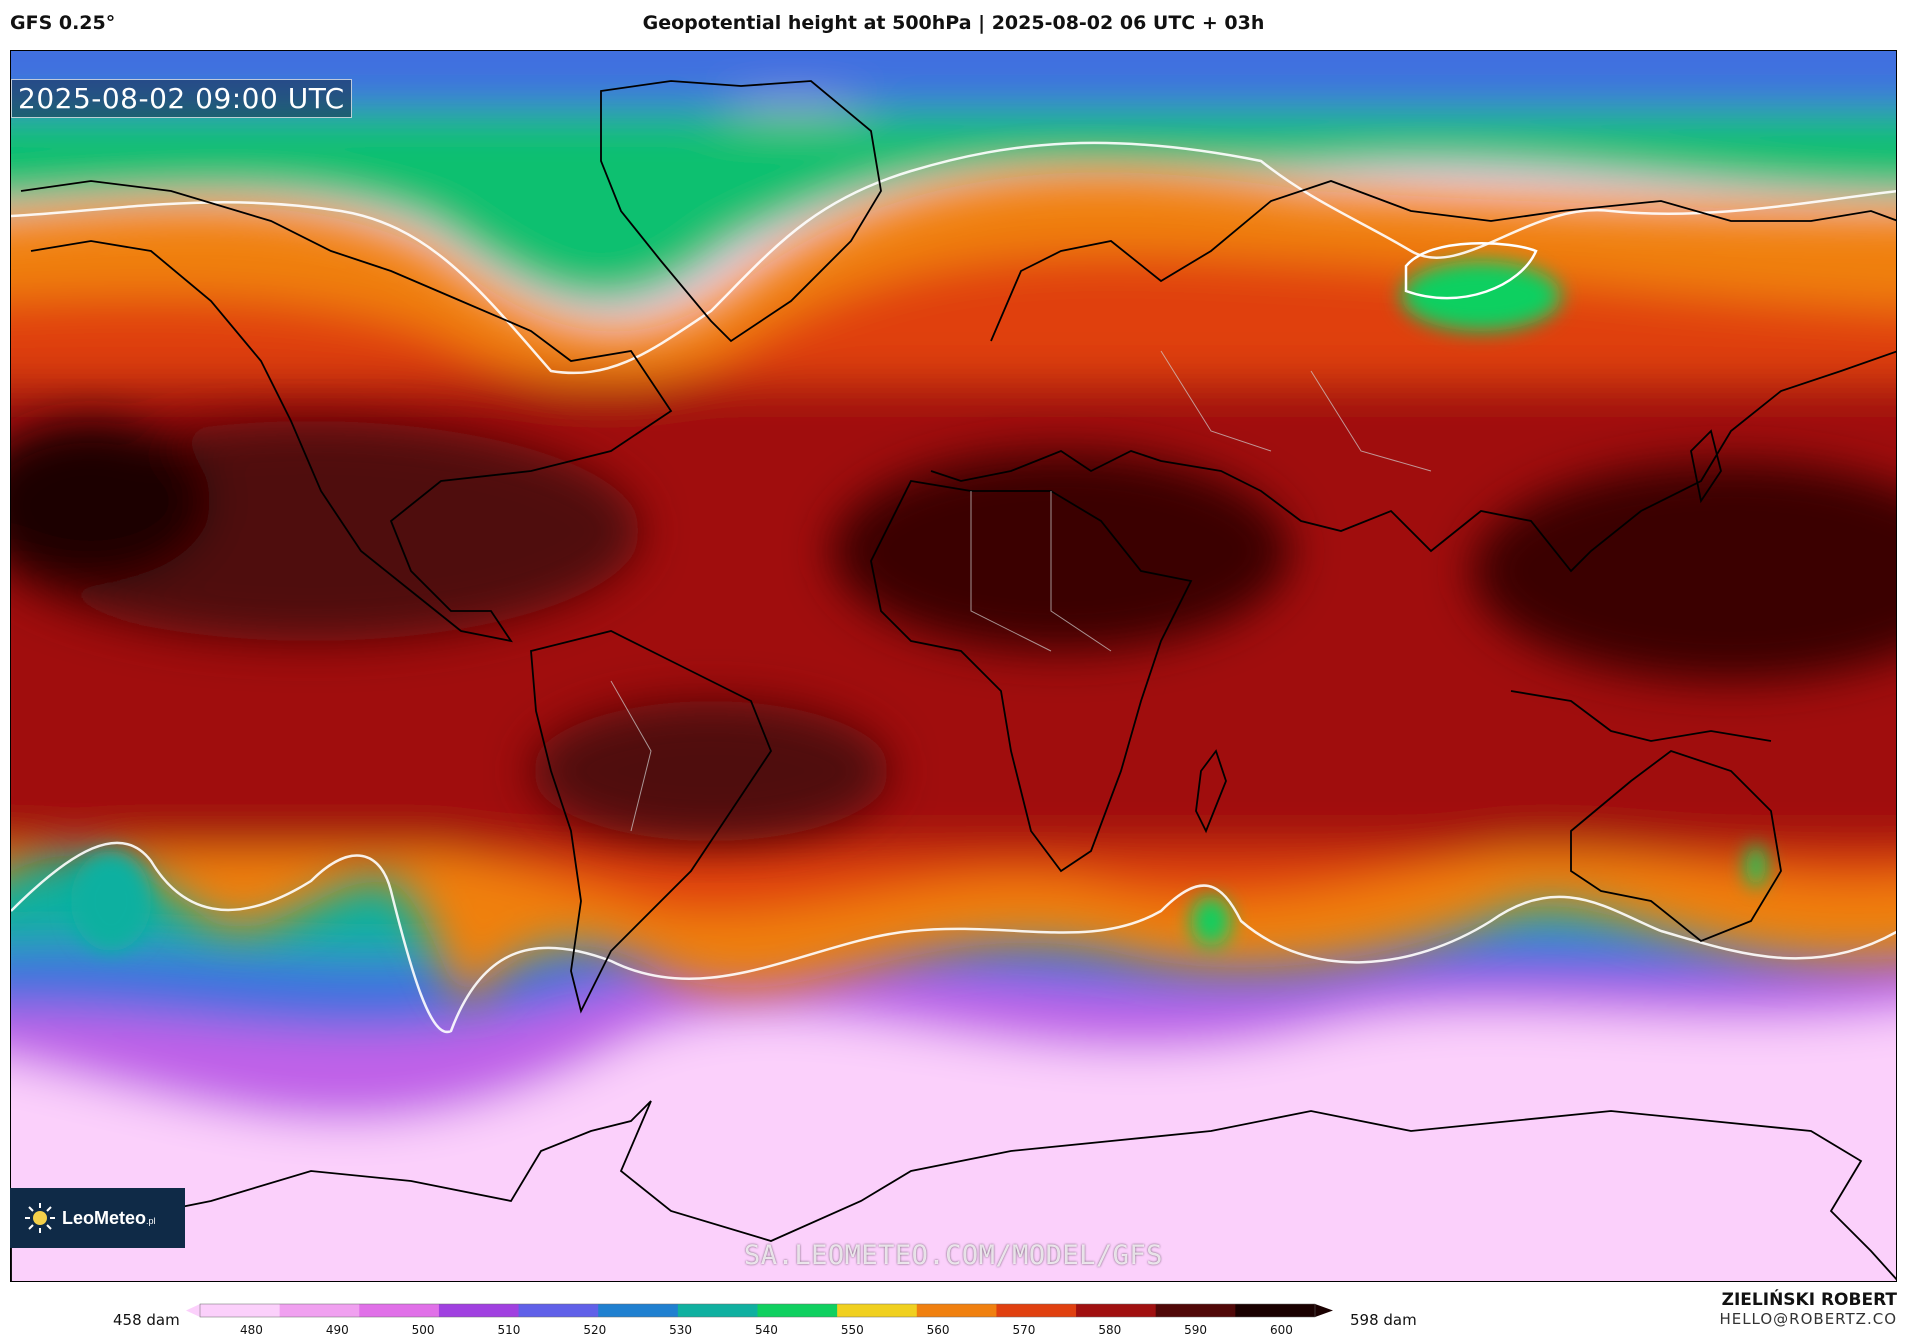 The image size is (1907, 1338). What do you see at coordinates (109, 1217) in the screenshot?
I see `logo-text: LeoMeteo.pl` at bounding box center [109, 1217].